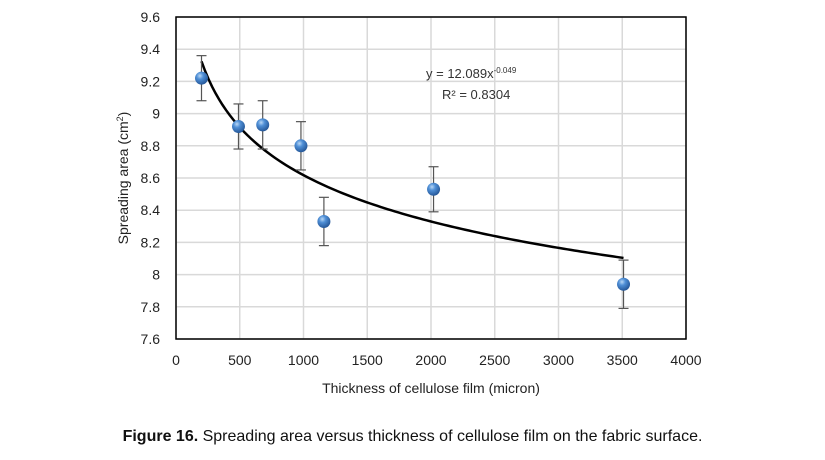 The height and width of the screenshot is (460, 825). What do you see at coordinates (176, 360) in the screenshot?
I see `x-tick-label: 0` at bounding box center [176, 360].